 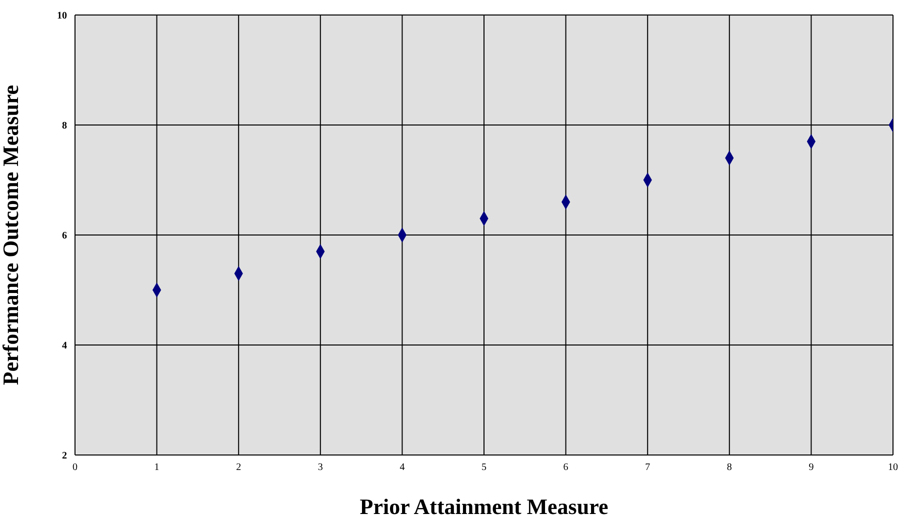 I want to click on x-tick-label: 0, so click(x=75, y=468).